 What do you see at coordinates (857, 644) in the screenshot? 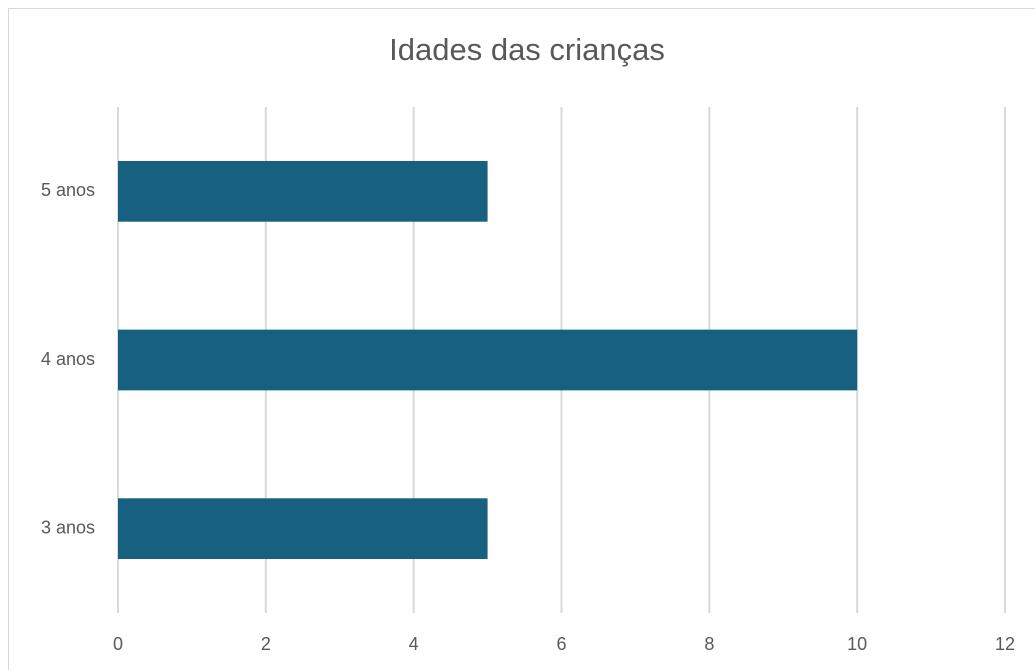
I see `x-tick-label: 10` at bounding box center [857, 644].